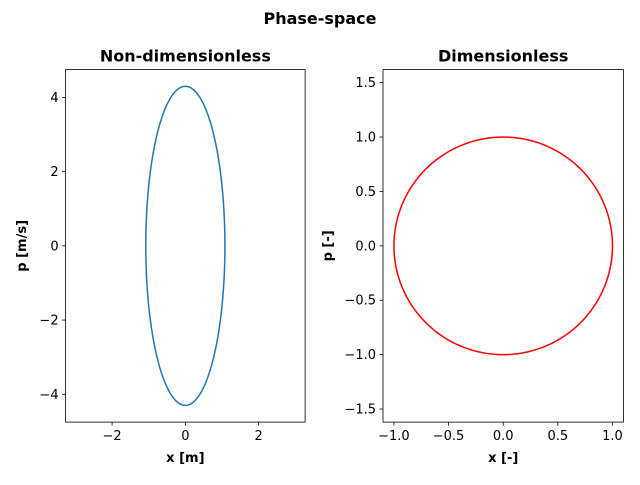 The height and width of the screenshot is (485, 640). I want to click on left-yaxis-label: p [m/s], so click(22, 246).